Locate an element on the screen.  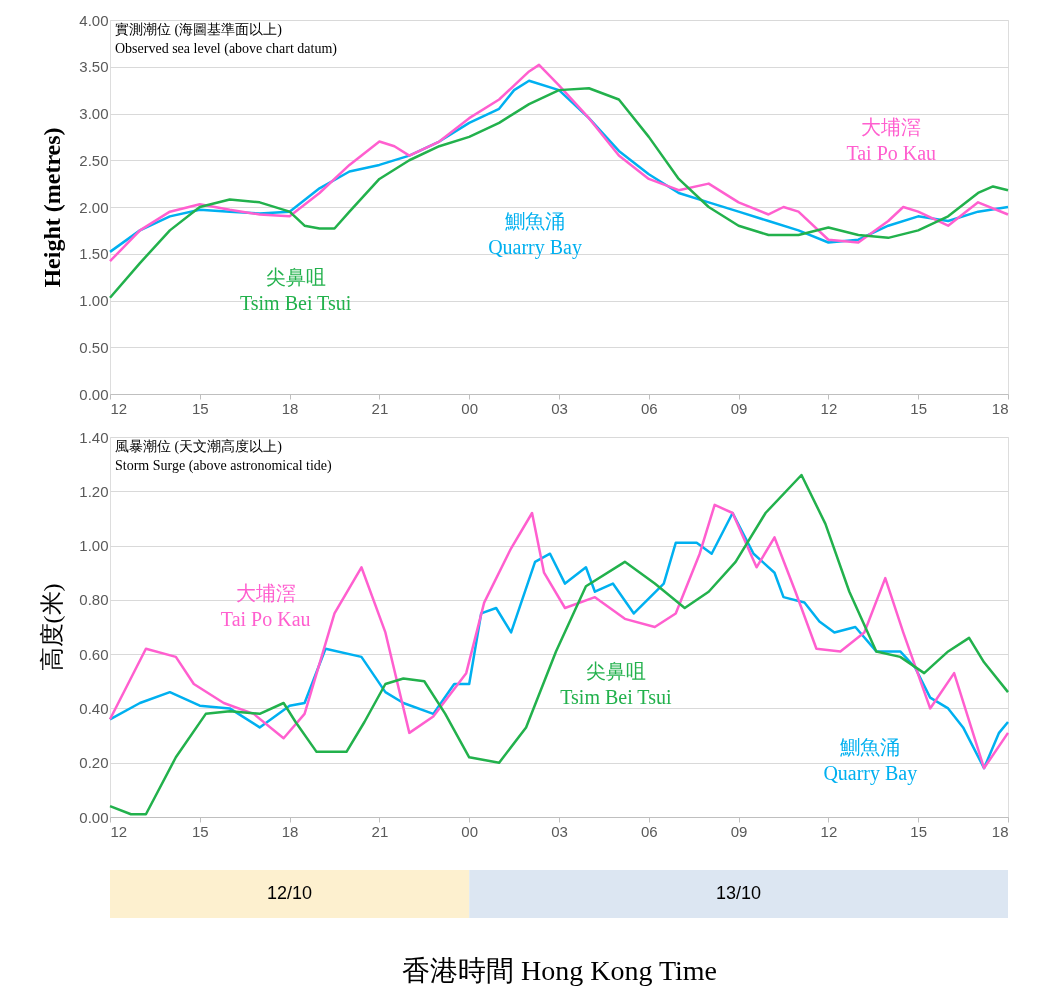
y-tick-label: 1.50 is located at coordinates (94, 254).